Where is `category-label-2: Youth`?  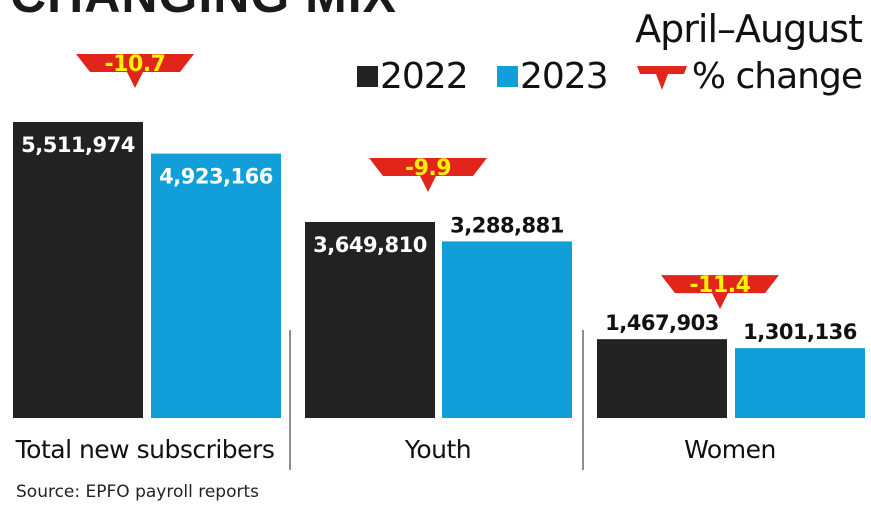
category-label-2: Youth is located at coordinates (437, 449).